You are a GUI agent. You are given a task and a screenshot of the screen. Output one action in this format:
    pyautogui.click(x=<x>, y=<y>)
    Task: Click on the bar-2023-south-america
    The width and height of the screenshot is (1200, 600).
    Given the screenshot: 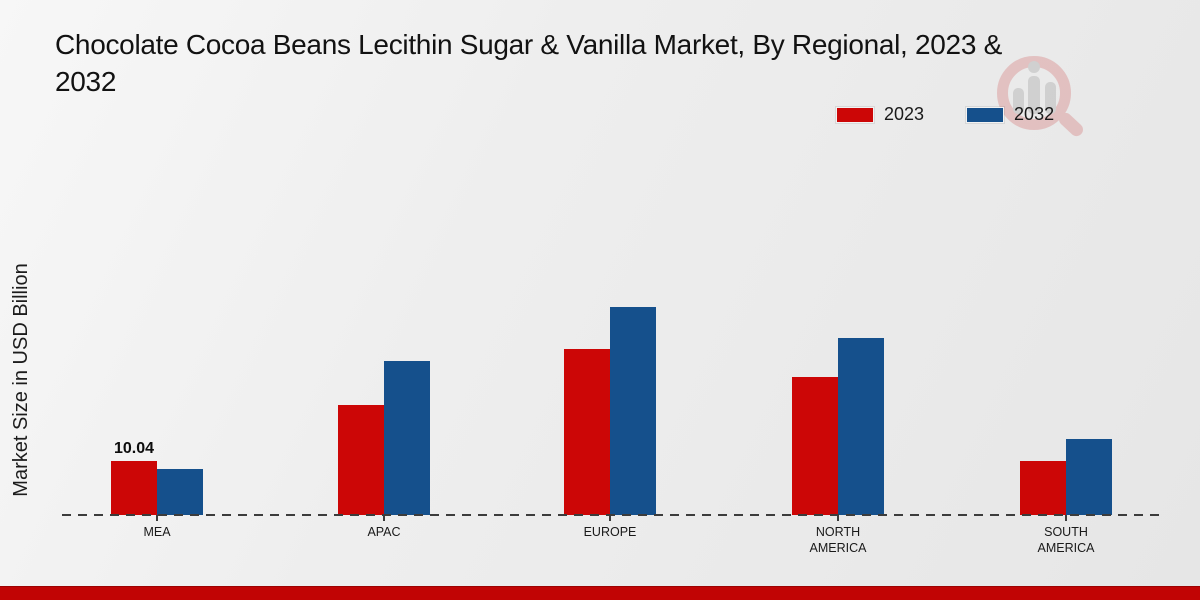 What is the action you would take?
    pyautogui.click(x=1043, y=488)
    